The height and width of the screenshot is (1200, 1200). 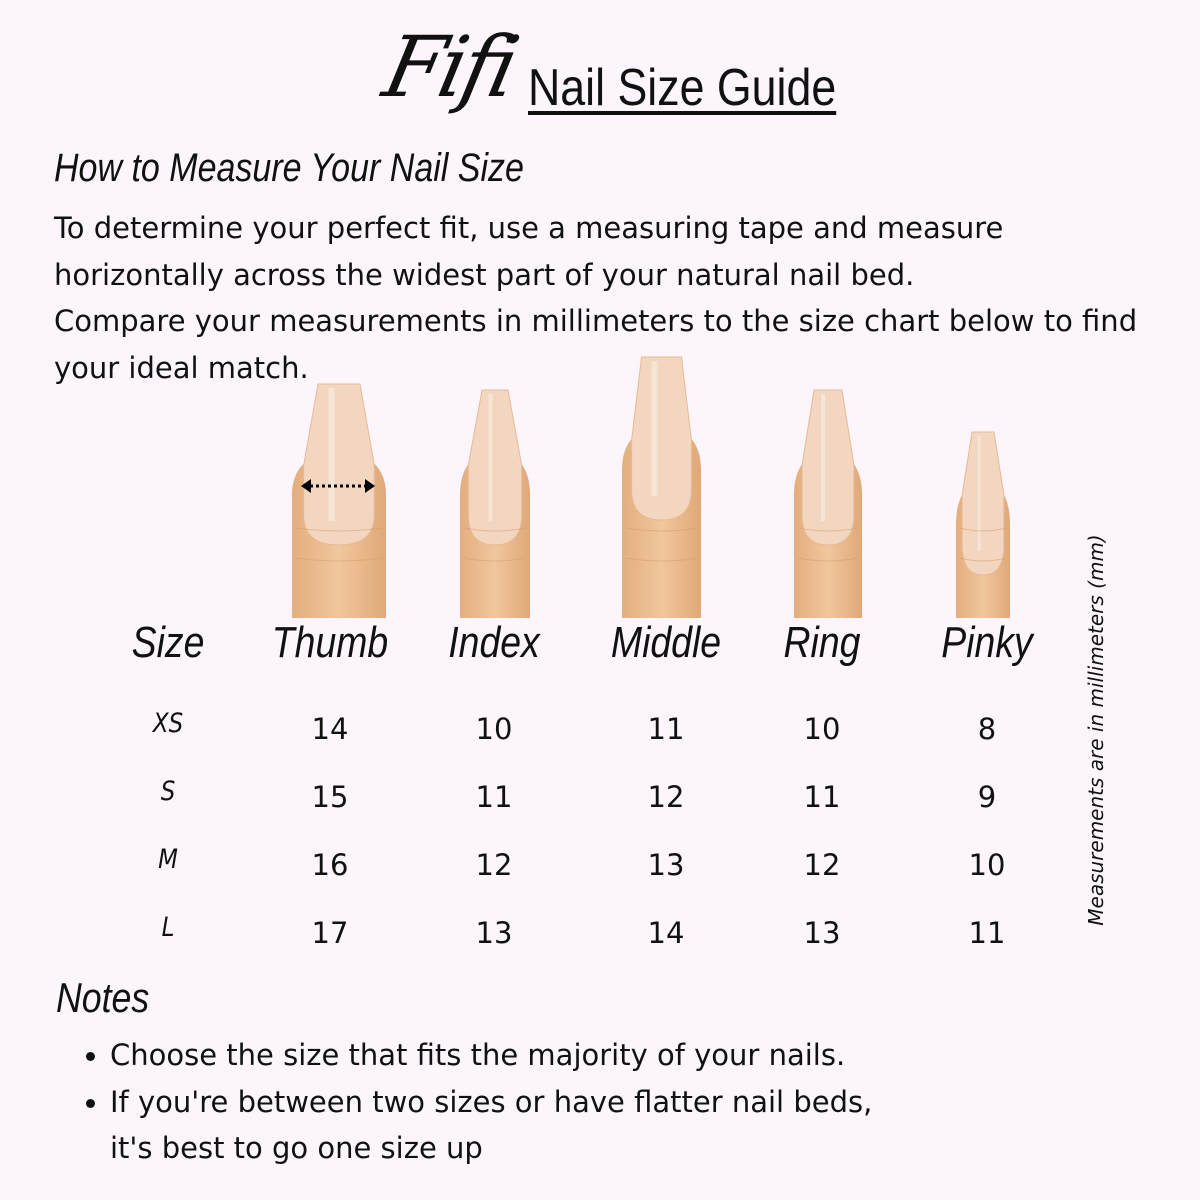 What do you see at coordinates (168, 723) in the screenshot?
I see `size-label: XS` at bounding box center [168, 723].